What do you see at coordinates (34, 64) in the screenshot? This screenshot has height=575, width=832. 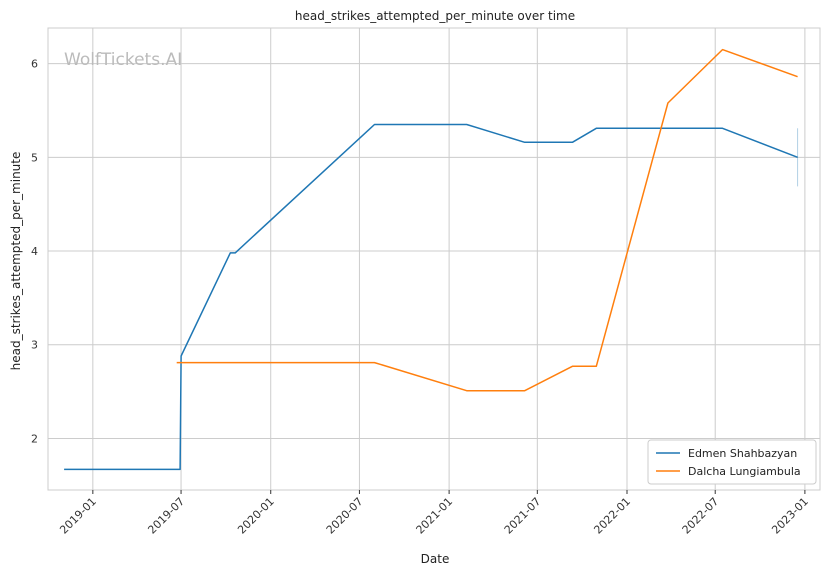 I see `y-tick-label-6: 6` at bounding box center [34, 64].